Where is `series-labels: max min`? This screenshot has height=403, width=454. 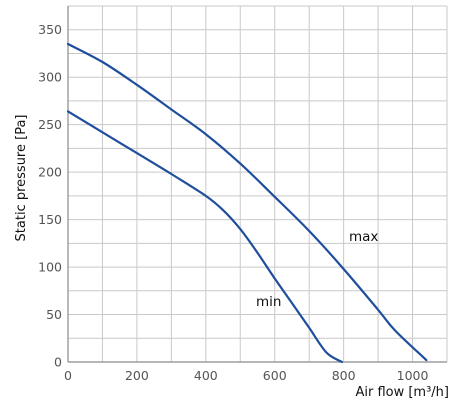 series-labels: max min is located at coordinates (317, 269).